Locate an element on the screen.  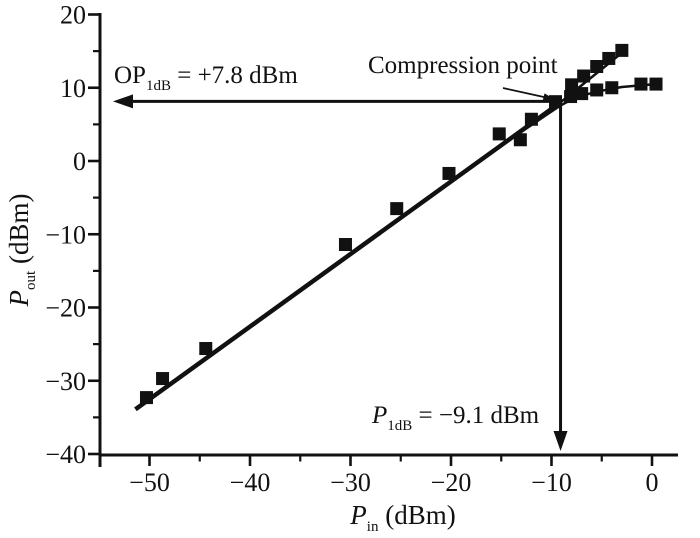
op1db-value-text: = +7.8 dBm is located at coordinates (234, 75).